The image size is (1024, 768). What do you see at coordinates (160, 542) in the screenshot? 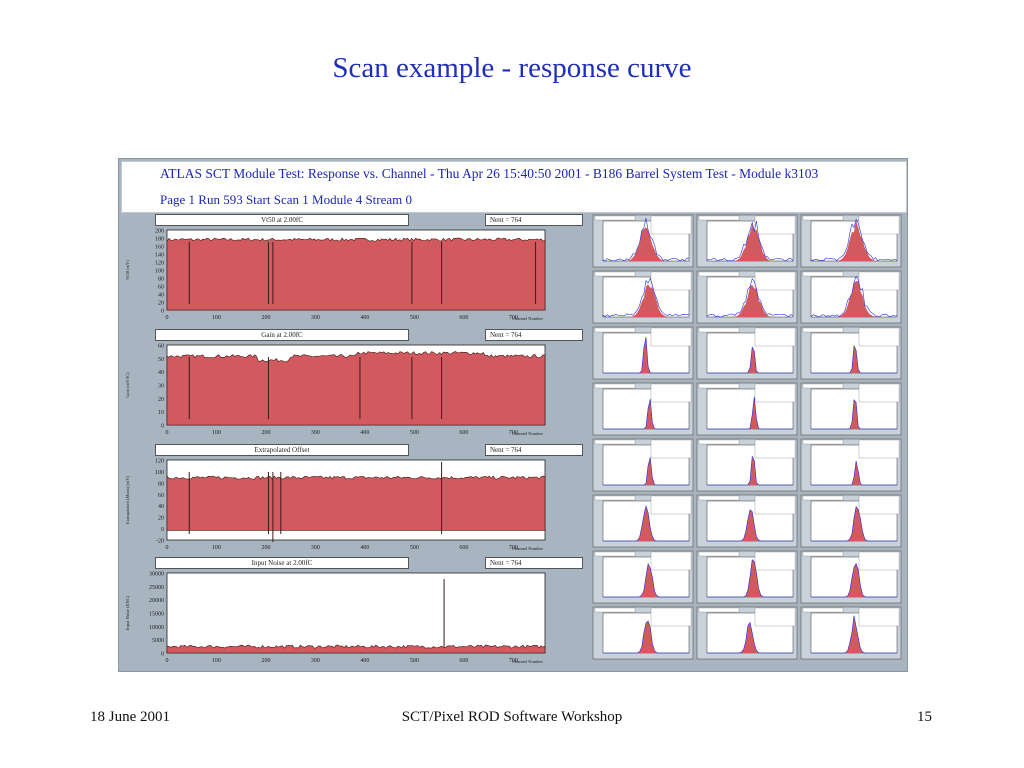
I see `y-tick-label: -20` at bounding box center [160, 542].